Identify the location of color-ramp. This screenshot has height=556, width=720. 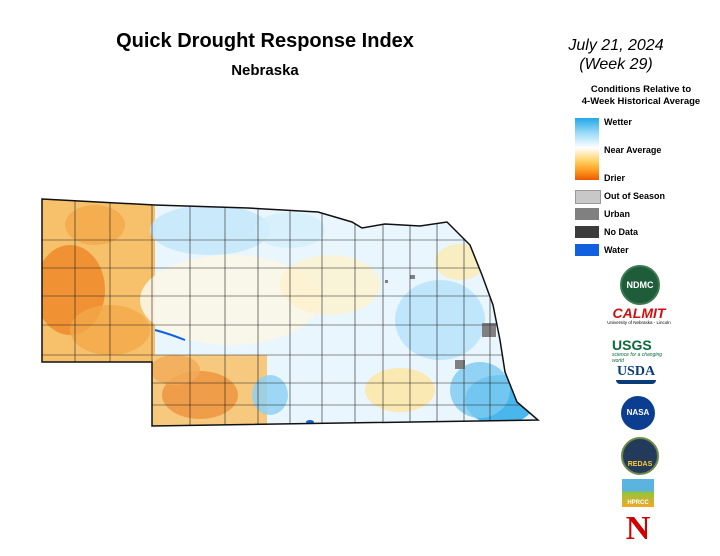
(587, 149).